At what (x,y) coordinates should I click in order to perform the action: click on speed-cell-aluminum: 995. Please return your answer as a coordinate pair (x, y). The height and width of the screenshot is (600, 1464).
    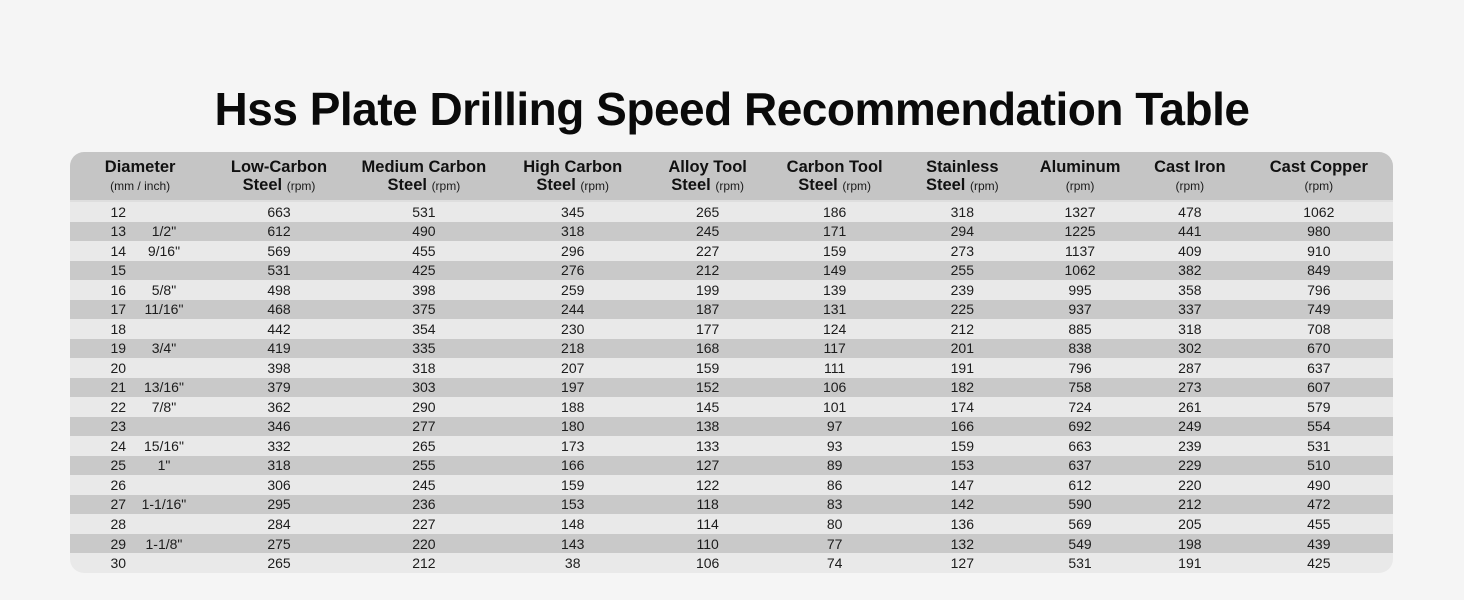
    Looking at the image, I should click on (1080, 289).